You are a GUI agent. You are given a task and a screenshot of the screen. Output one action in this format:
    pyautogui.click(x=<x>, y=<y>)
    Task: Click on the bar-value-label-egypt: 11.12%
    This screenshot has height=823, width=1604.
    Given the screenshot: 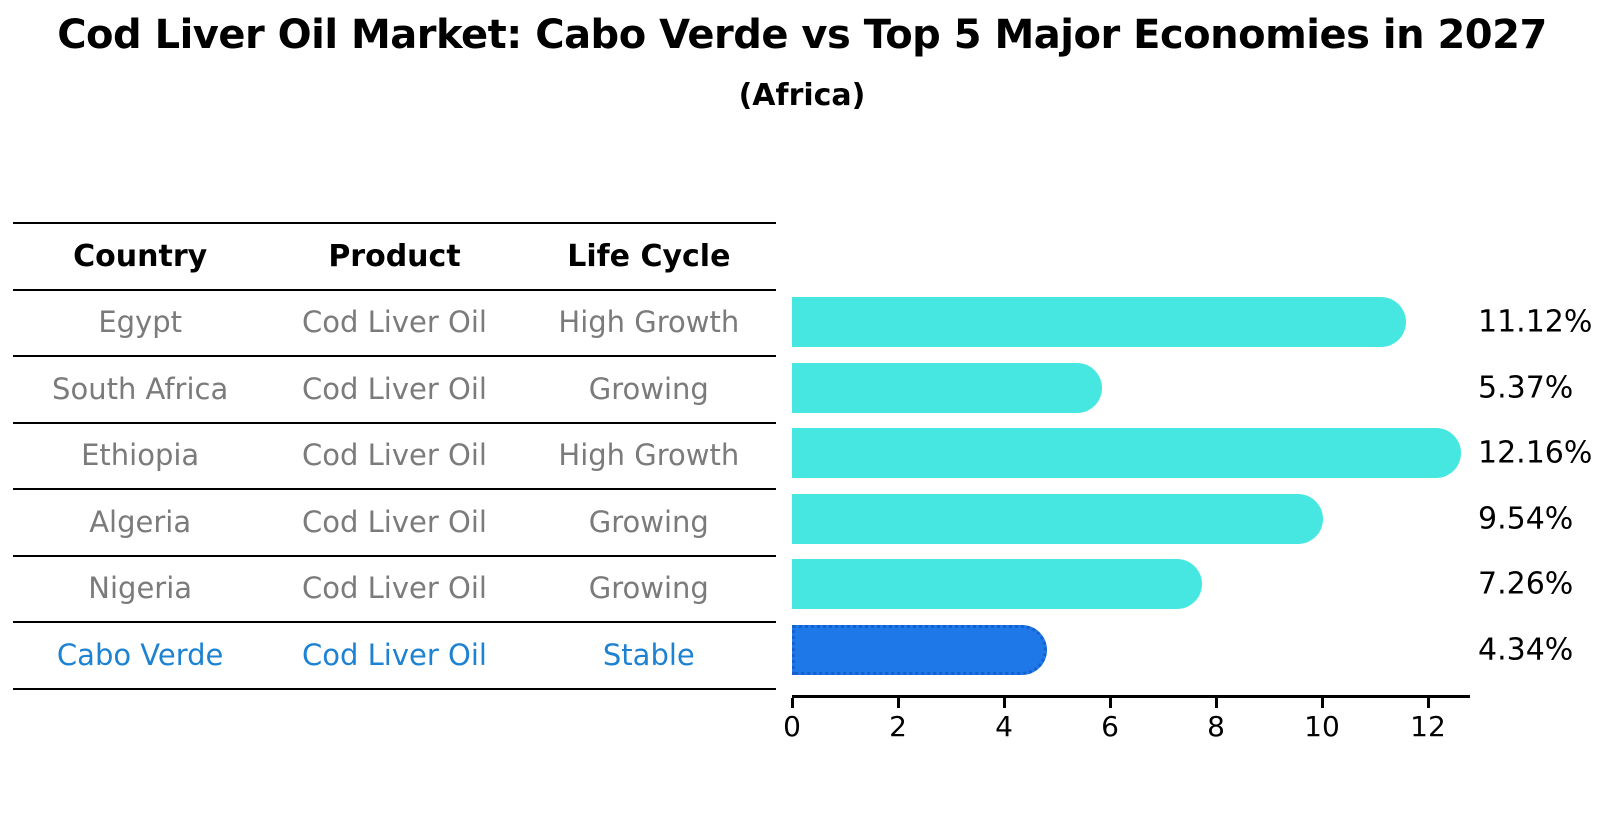 What is the action you would take?
    pyautogui.click(x=1535, y=322)
    